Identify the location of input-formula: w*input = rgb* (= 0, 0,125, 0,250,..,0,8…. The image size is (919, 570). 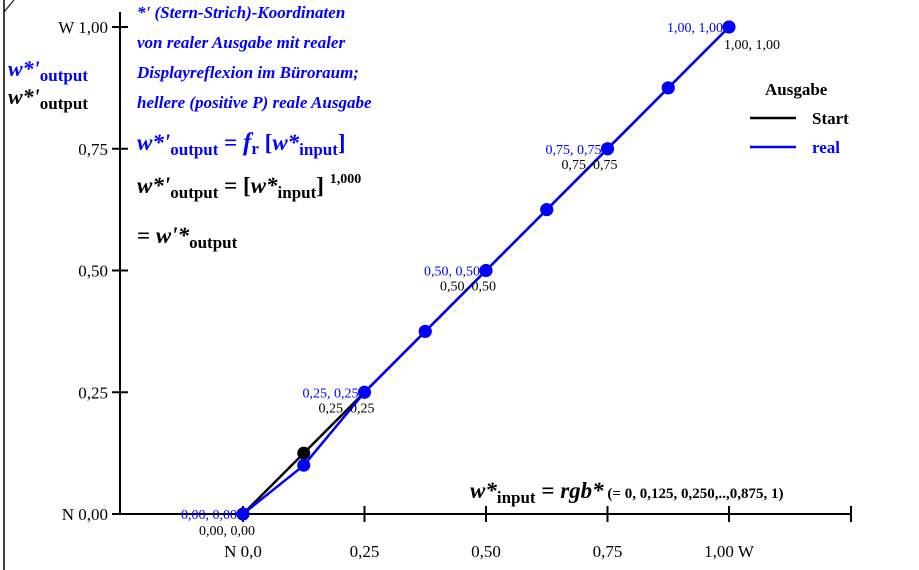
(626, 492).